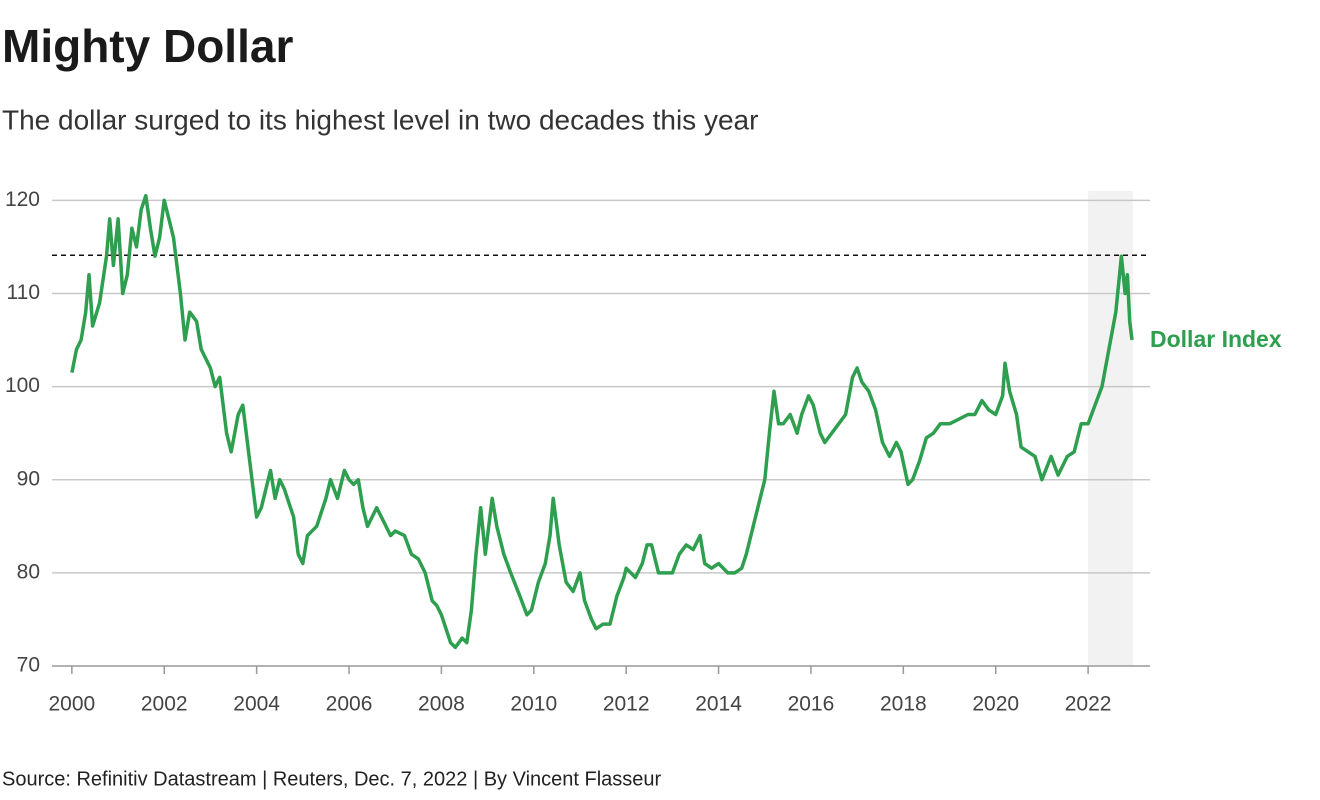 This screenshot has width=1320, height=800. Describe the element at coordinates (28, 571) in the screenshot. I see `y-tick-label: 80` at that location.